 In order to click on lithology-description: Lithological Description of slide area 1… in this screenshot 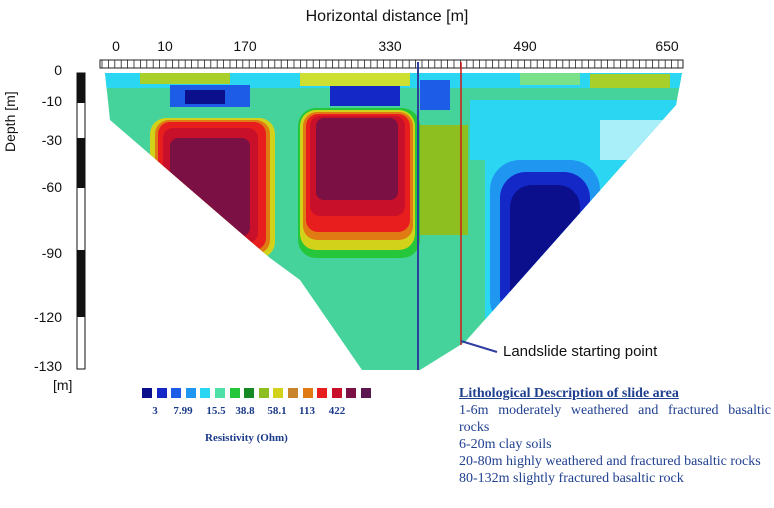, I will do `click(615, 436)`.